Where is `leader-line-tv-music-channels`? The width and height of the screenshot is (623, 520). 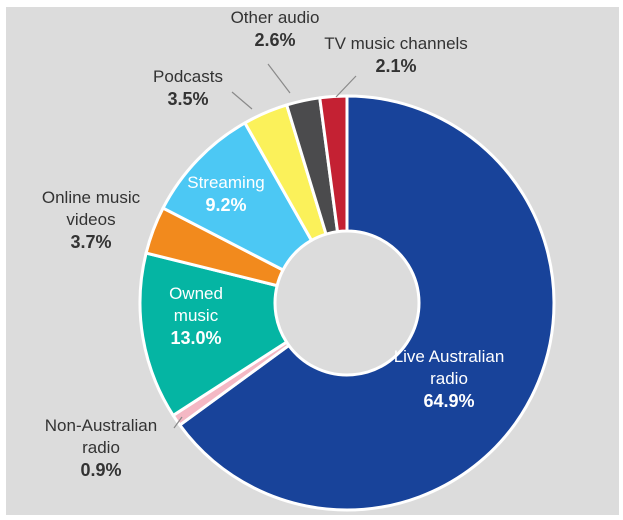 leader-line-tv-music-channels is located at coordinates (346, 86).